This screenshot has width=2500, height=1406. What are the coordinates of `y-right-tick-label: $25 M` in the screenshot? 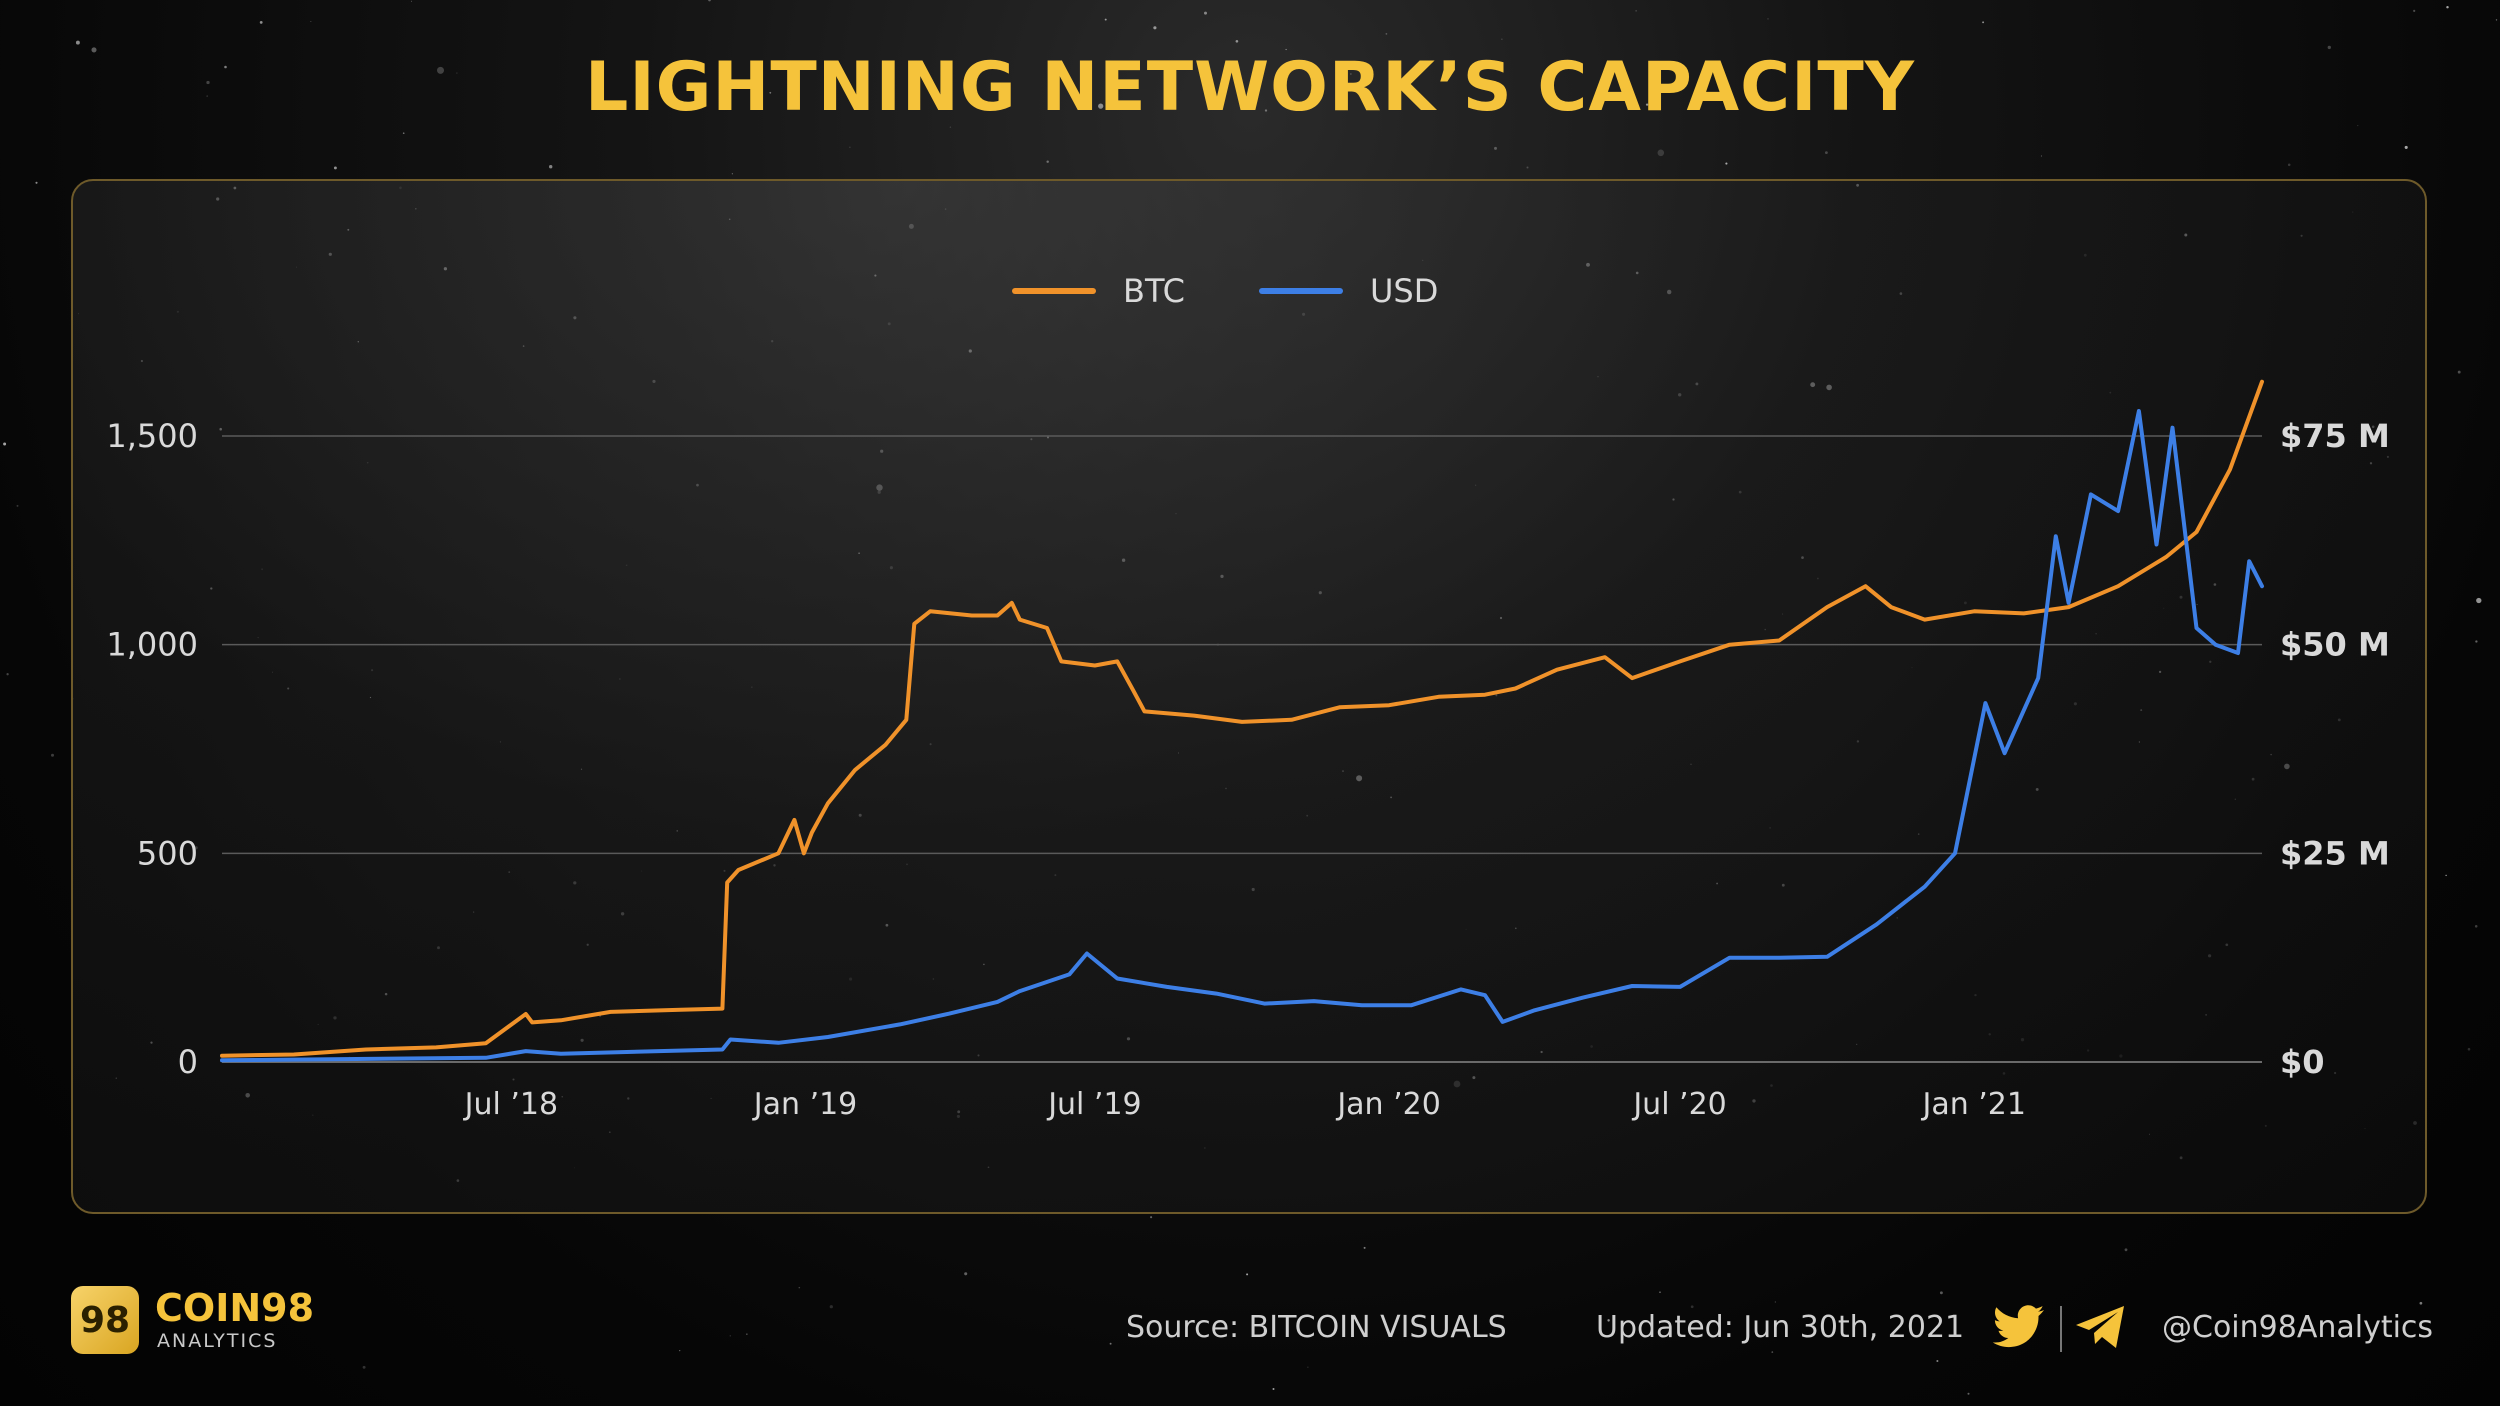 It's located at (2335, 853).